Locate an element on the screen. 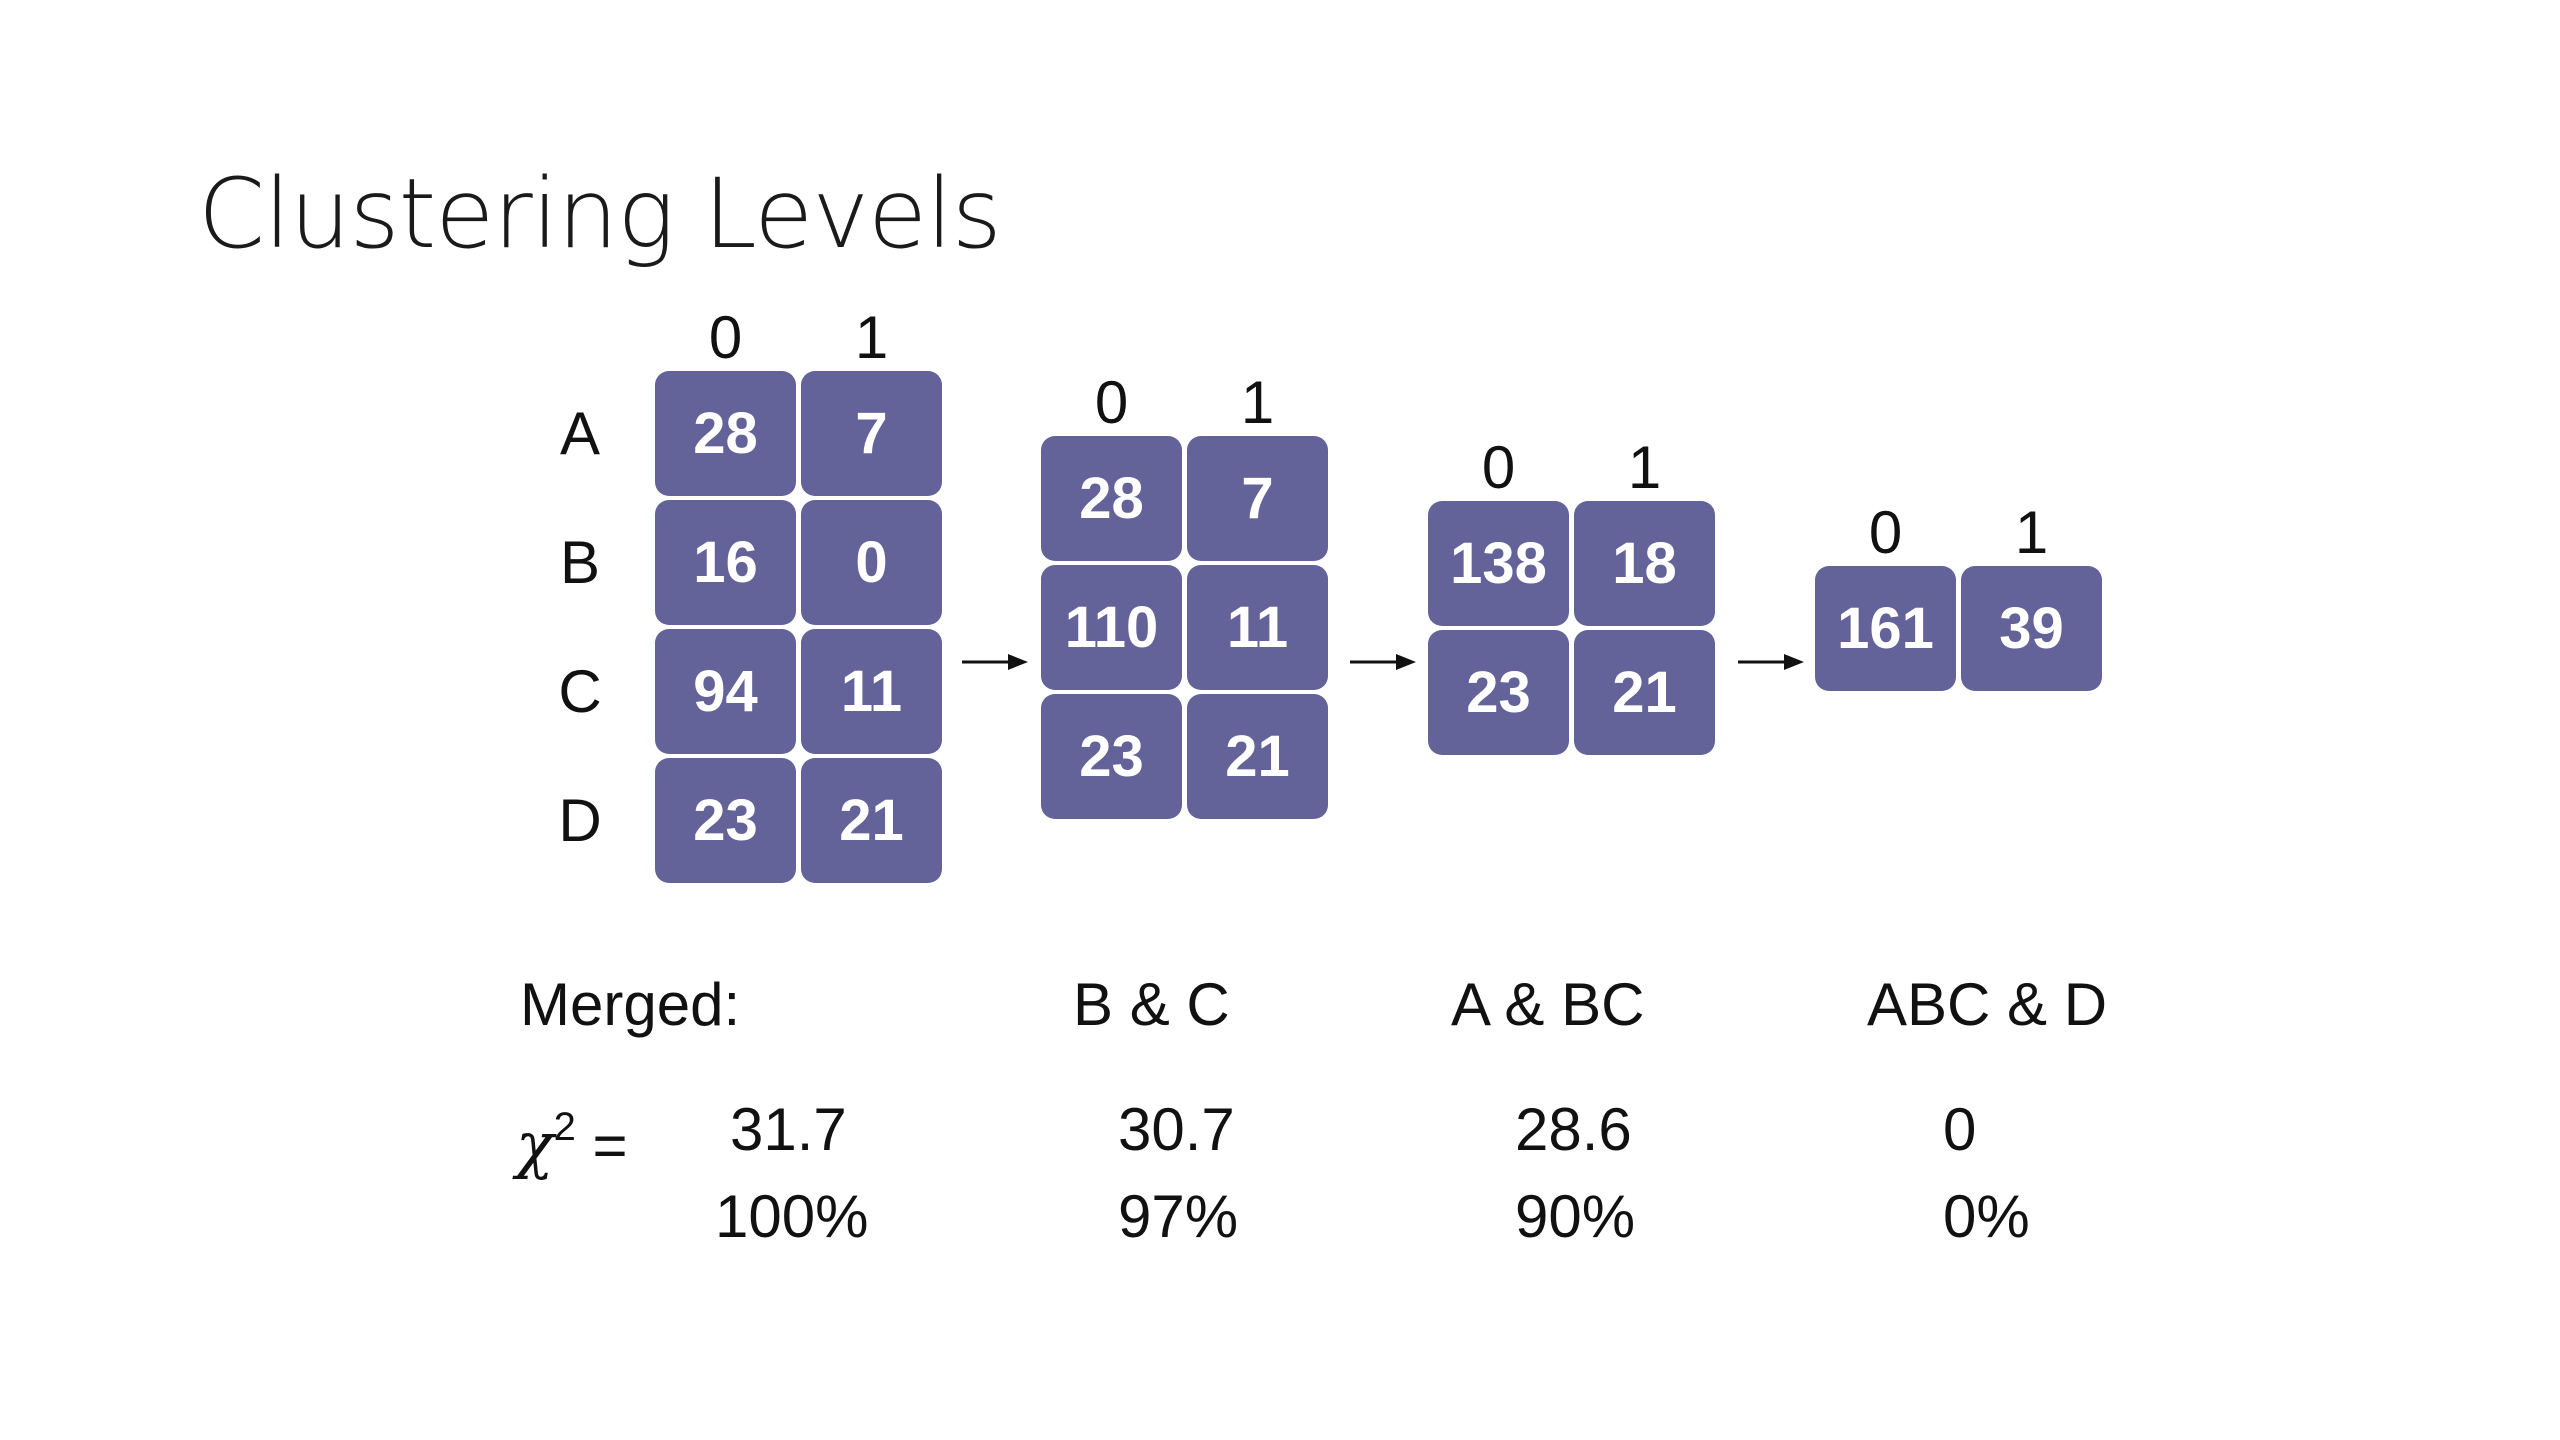 The height and width of the screenshot is (1440, 2560). table-cell: 18 is located at coordinates (1644, 563).